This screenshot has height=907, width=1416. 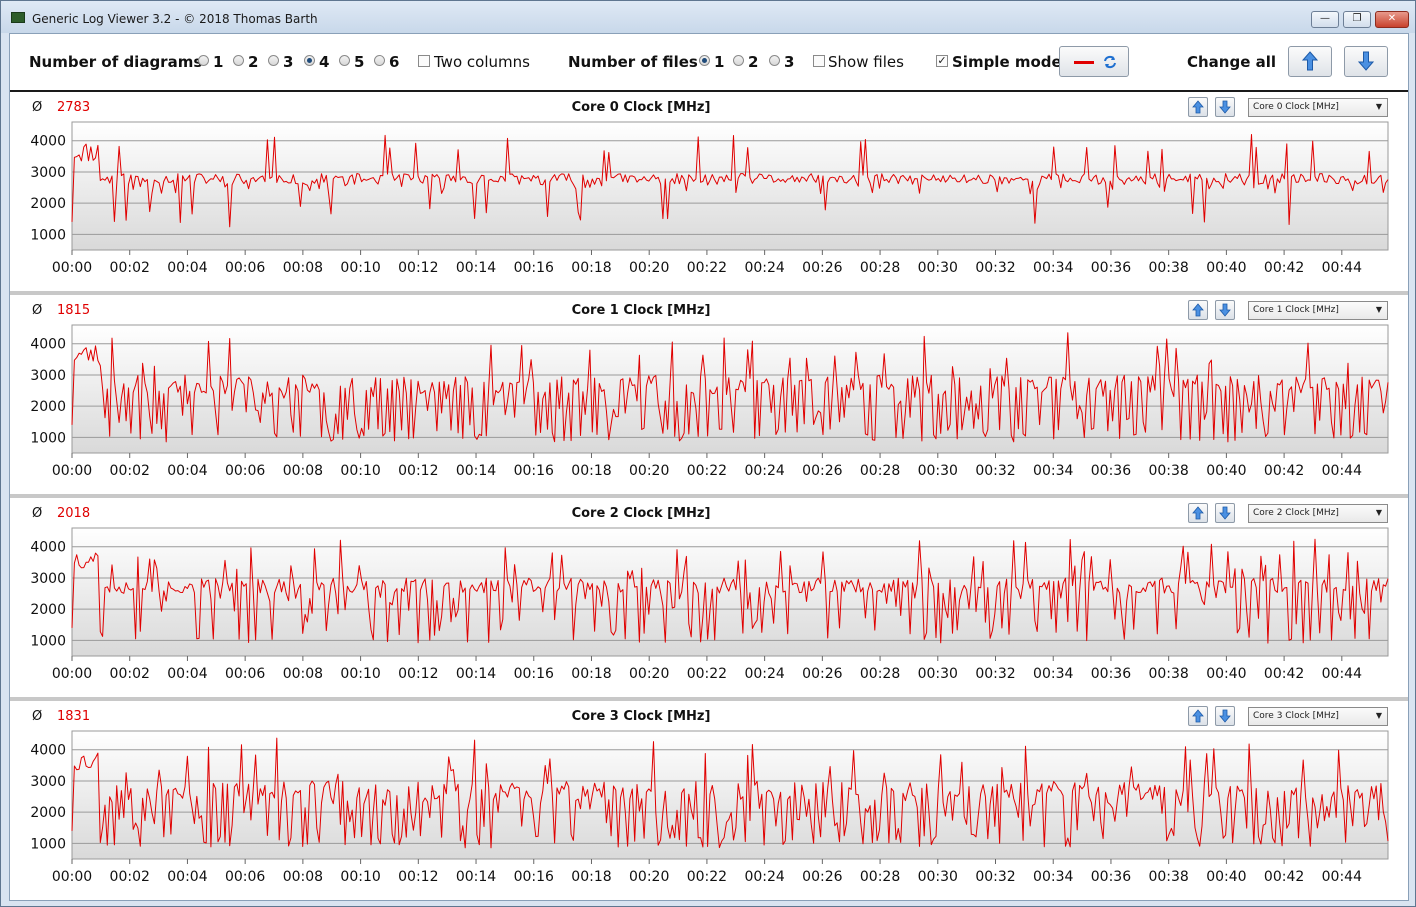 What do you see at coordinates (764, 674) in the screenshot?
I see `x-tick-label: 00:24` at bounding box center [764, 674].